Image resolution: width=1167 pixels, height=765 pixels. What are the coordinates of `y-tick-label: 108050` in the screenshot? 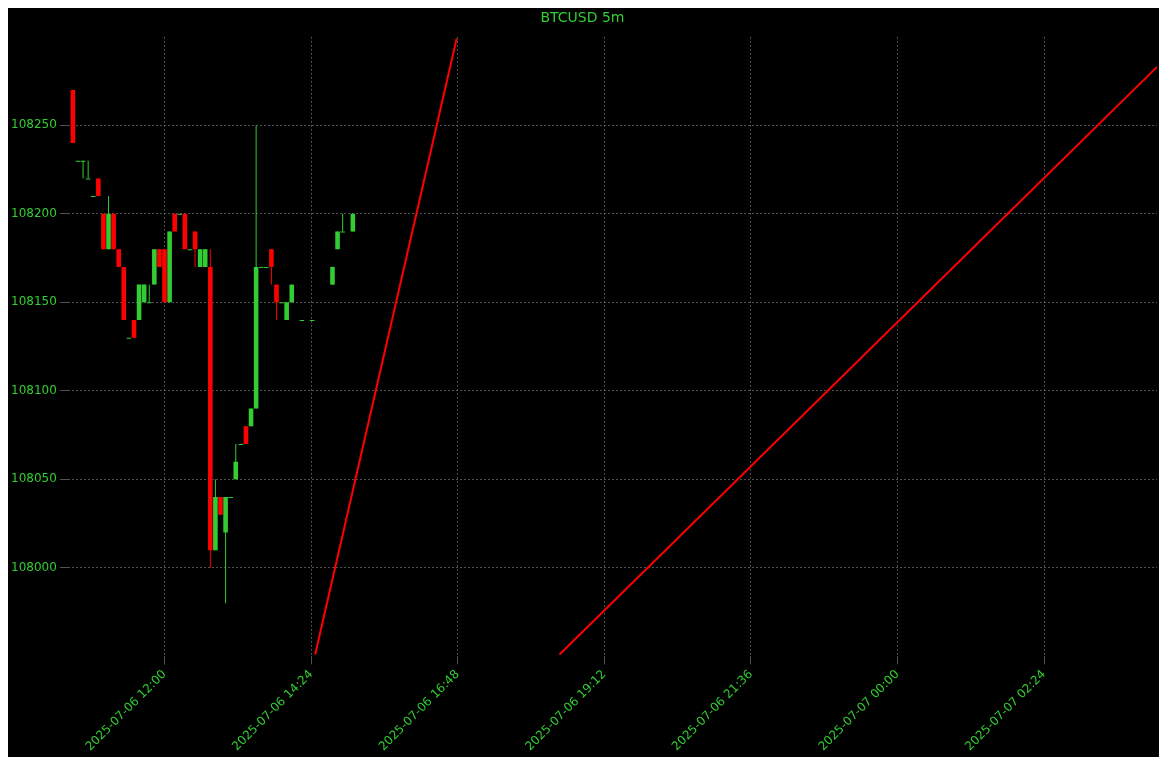 It's located at (34, 478).